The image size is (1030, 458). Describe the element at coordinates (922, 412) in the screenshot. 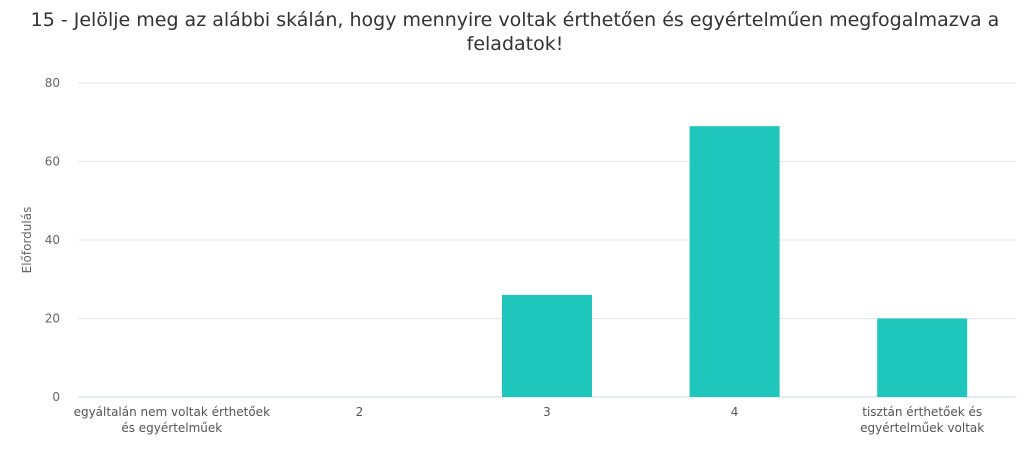

I see `x-category-label: tisztán érthetőek és` at that location.